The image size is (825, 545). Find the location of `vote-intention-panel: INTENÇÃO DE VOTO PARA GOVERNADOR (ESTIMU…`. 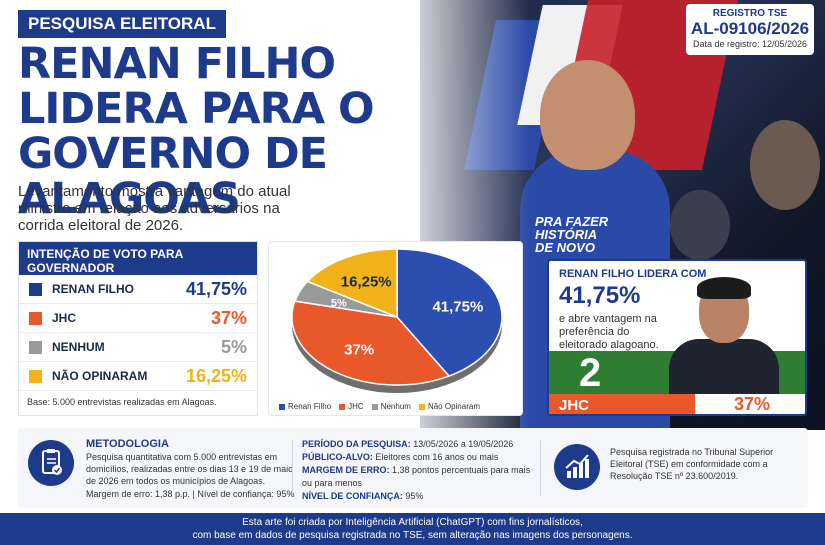

vote-intention-panel: INTENÇÃO DE VOTO PARA GOVERNADOR (ESTIMU… is located at coordinates (138, 328).